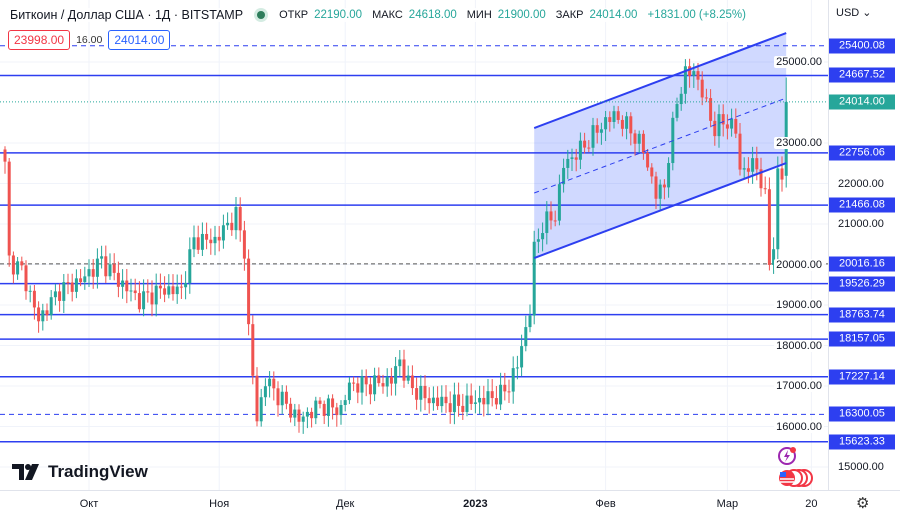 This screenshot has width=900, height=515. I want to click on currency-selector: USD ⌄, so click(854, 12).